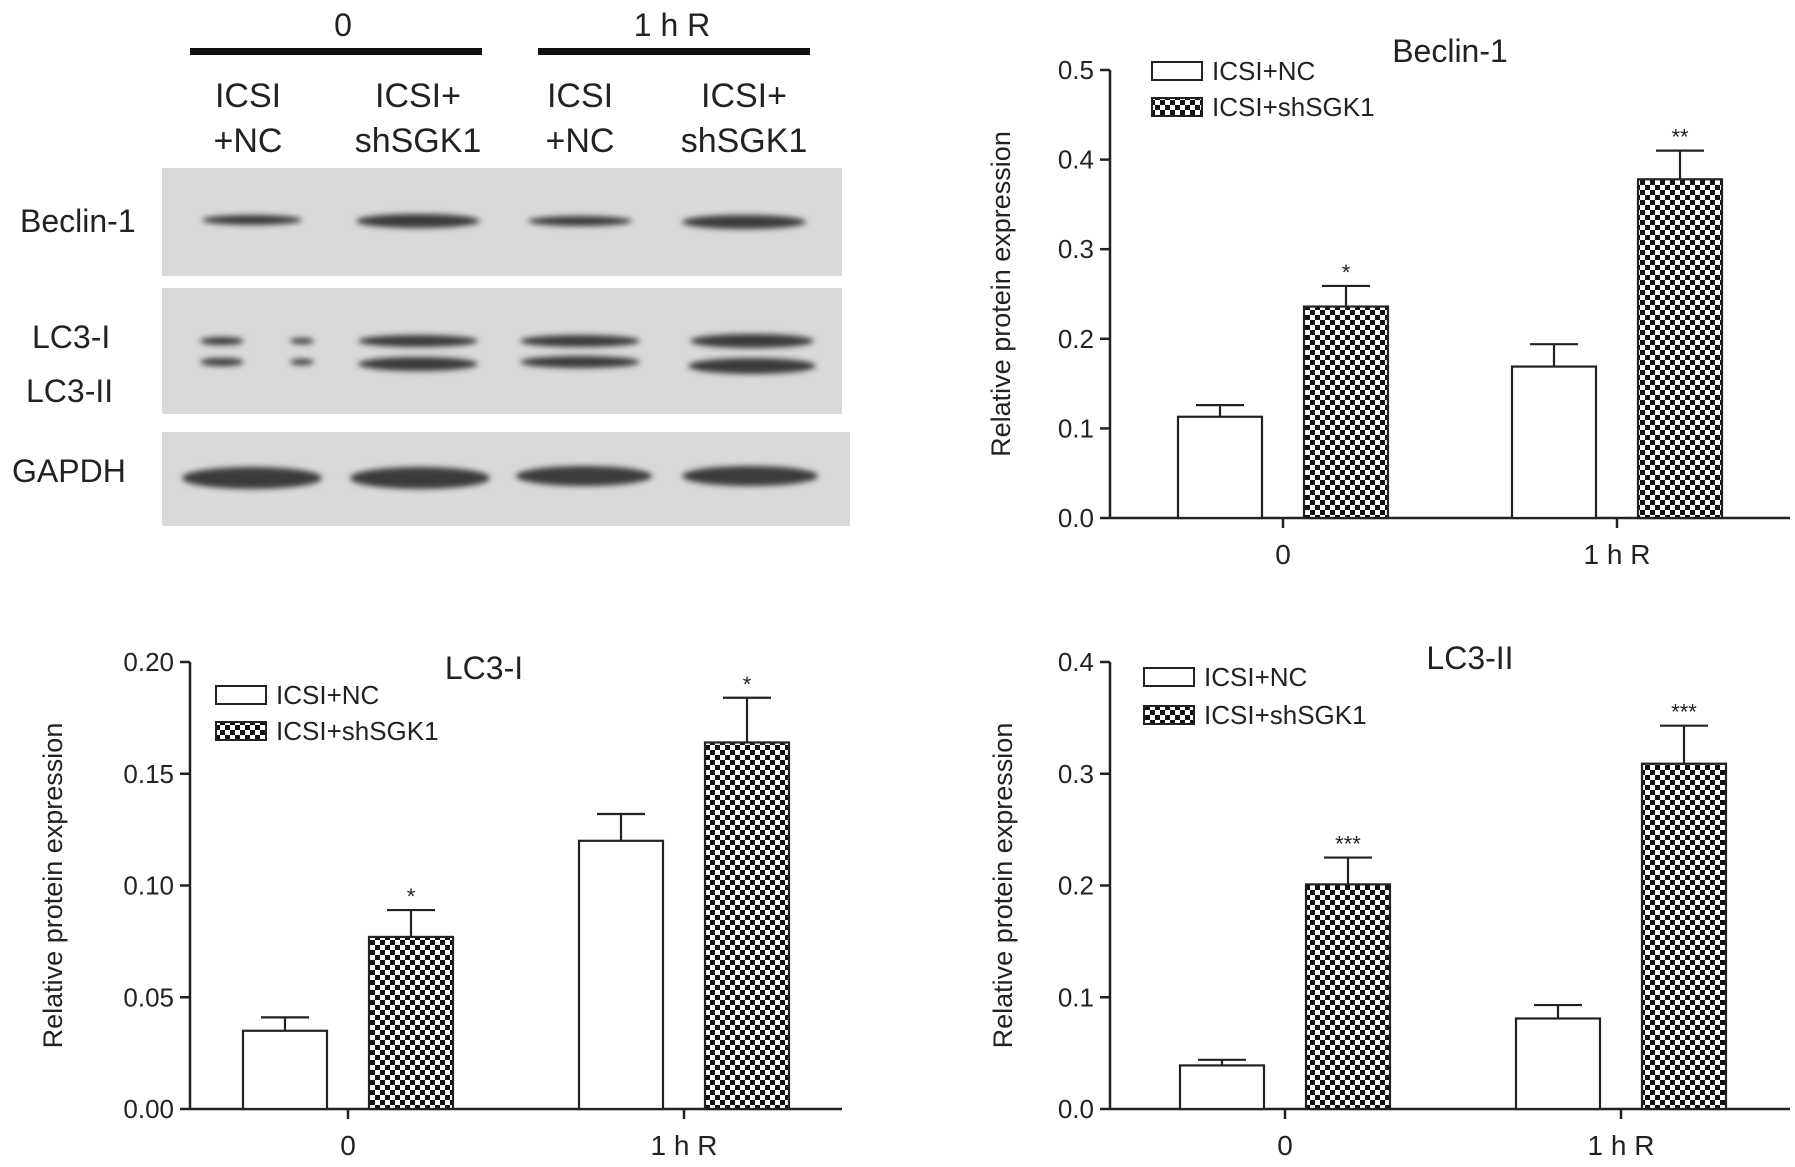 The image size is (1795, 1167). Describe the element at coordinates (71, 337) in the screenshot. I see `row-label-lc3i: LC3-I` at that location.